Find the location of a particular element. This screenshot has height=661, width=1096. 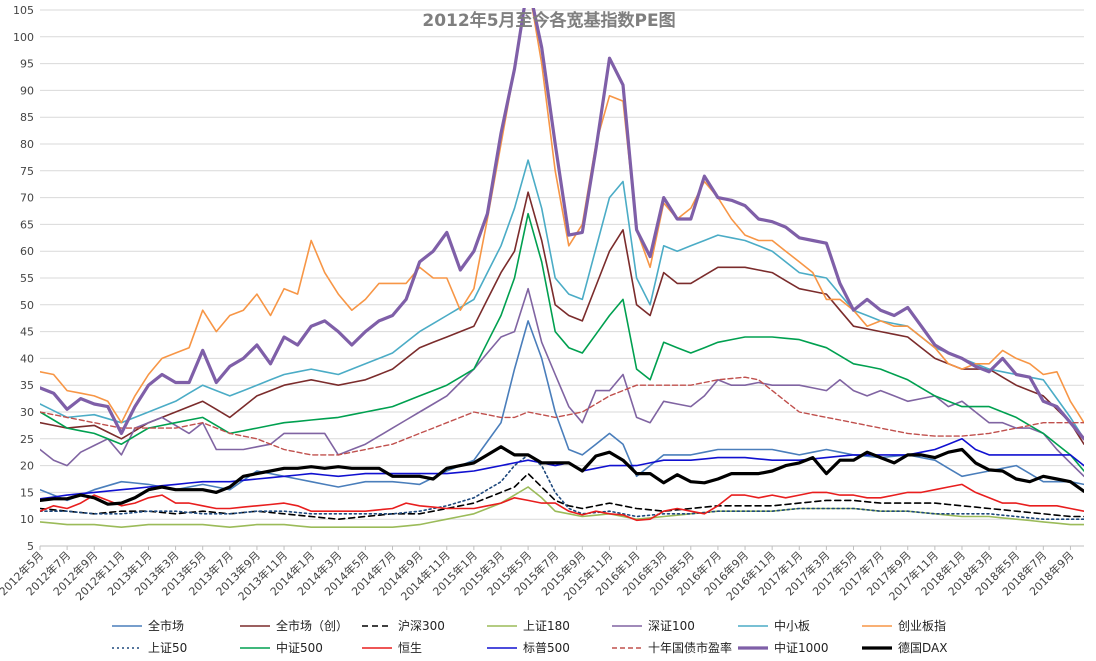

legend-label: 全市场（创） is located at coordinates (312, 625).